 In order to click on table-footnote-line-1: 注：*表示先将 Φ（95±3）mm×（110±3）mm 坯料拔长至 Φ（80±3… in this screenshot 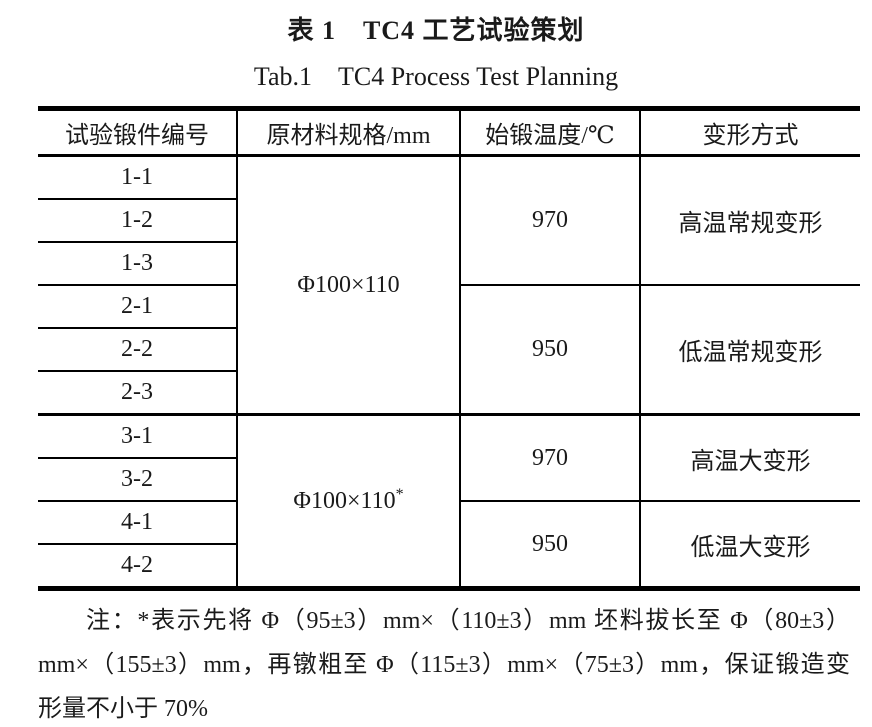, I will do `click(468, 621)`.